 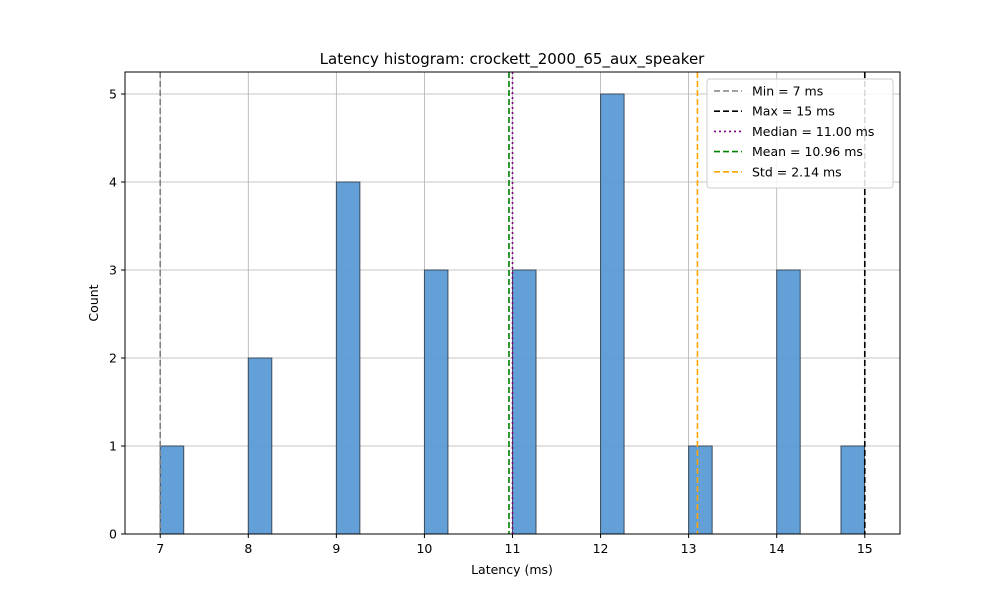 I want to click on legend-label: Median = 11.00 ms, so click(x=813, y=131).